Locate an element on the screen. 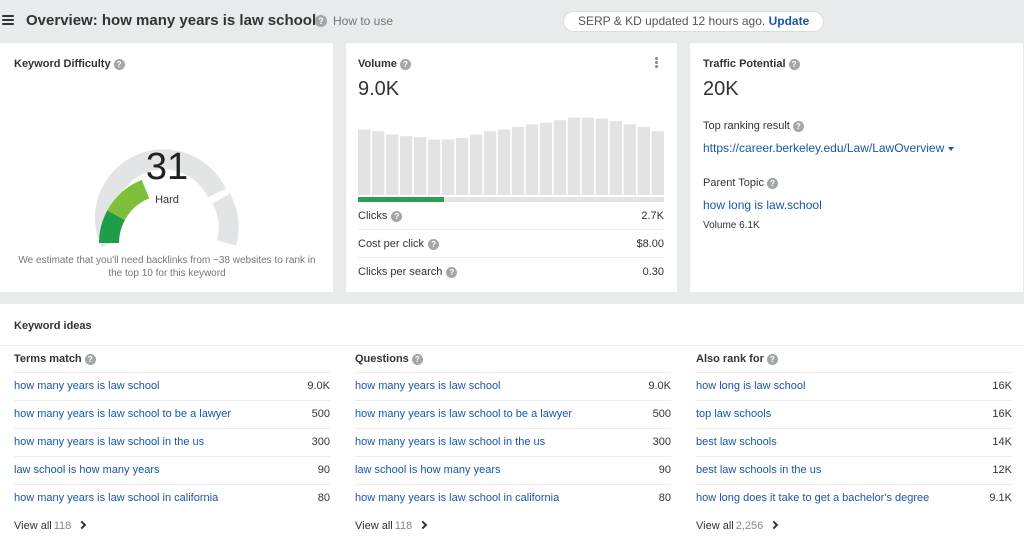  list-item: best law schools 14K is located at coordinates (854, 442).